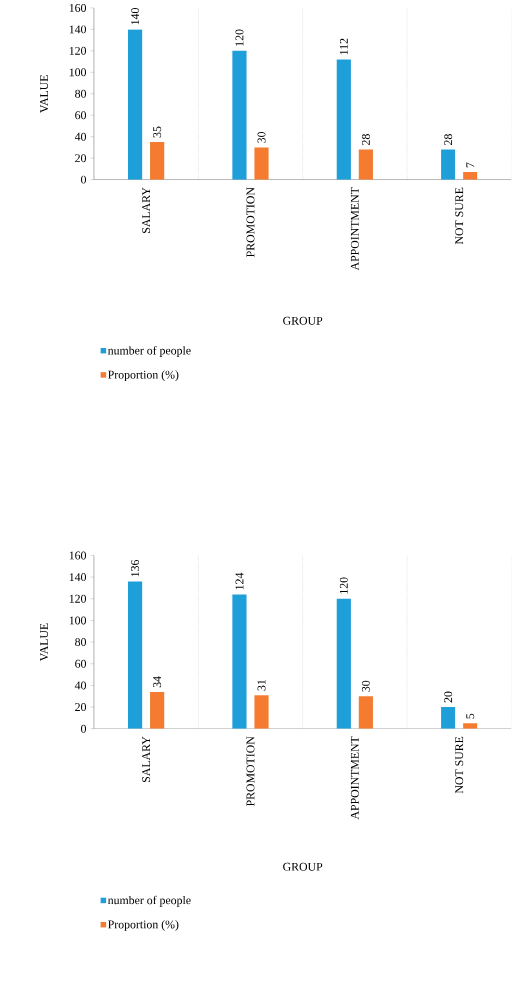 The height and width of the screenshot is (1006, 512). Describe the element at coordinates (157, 132) in the screenshot. I see `data-label: 35` at that location.